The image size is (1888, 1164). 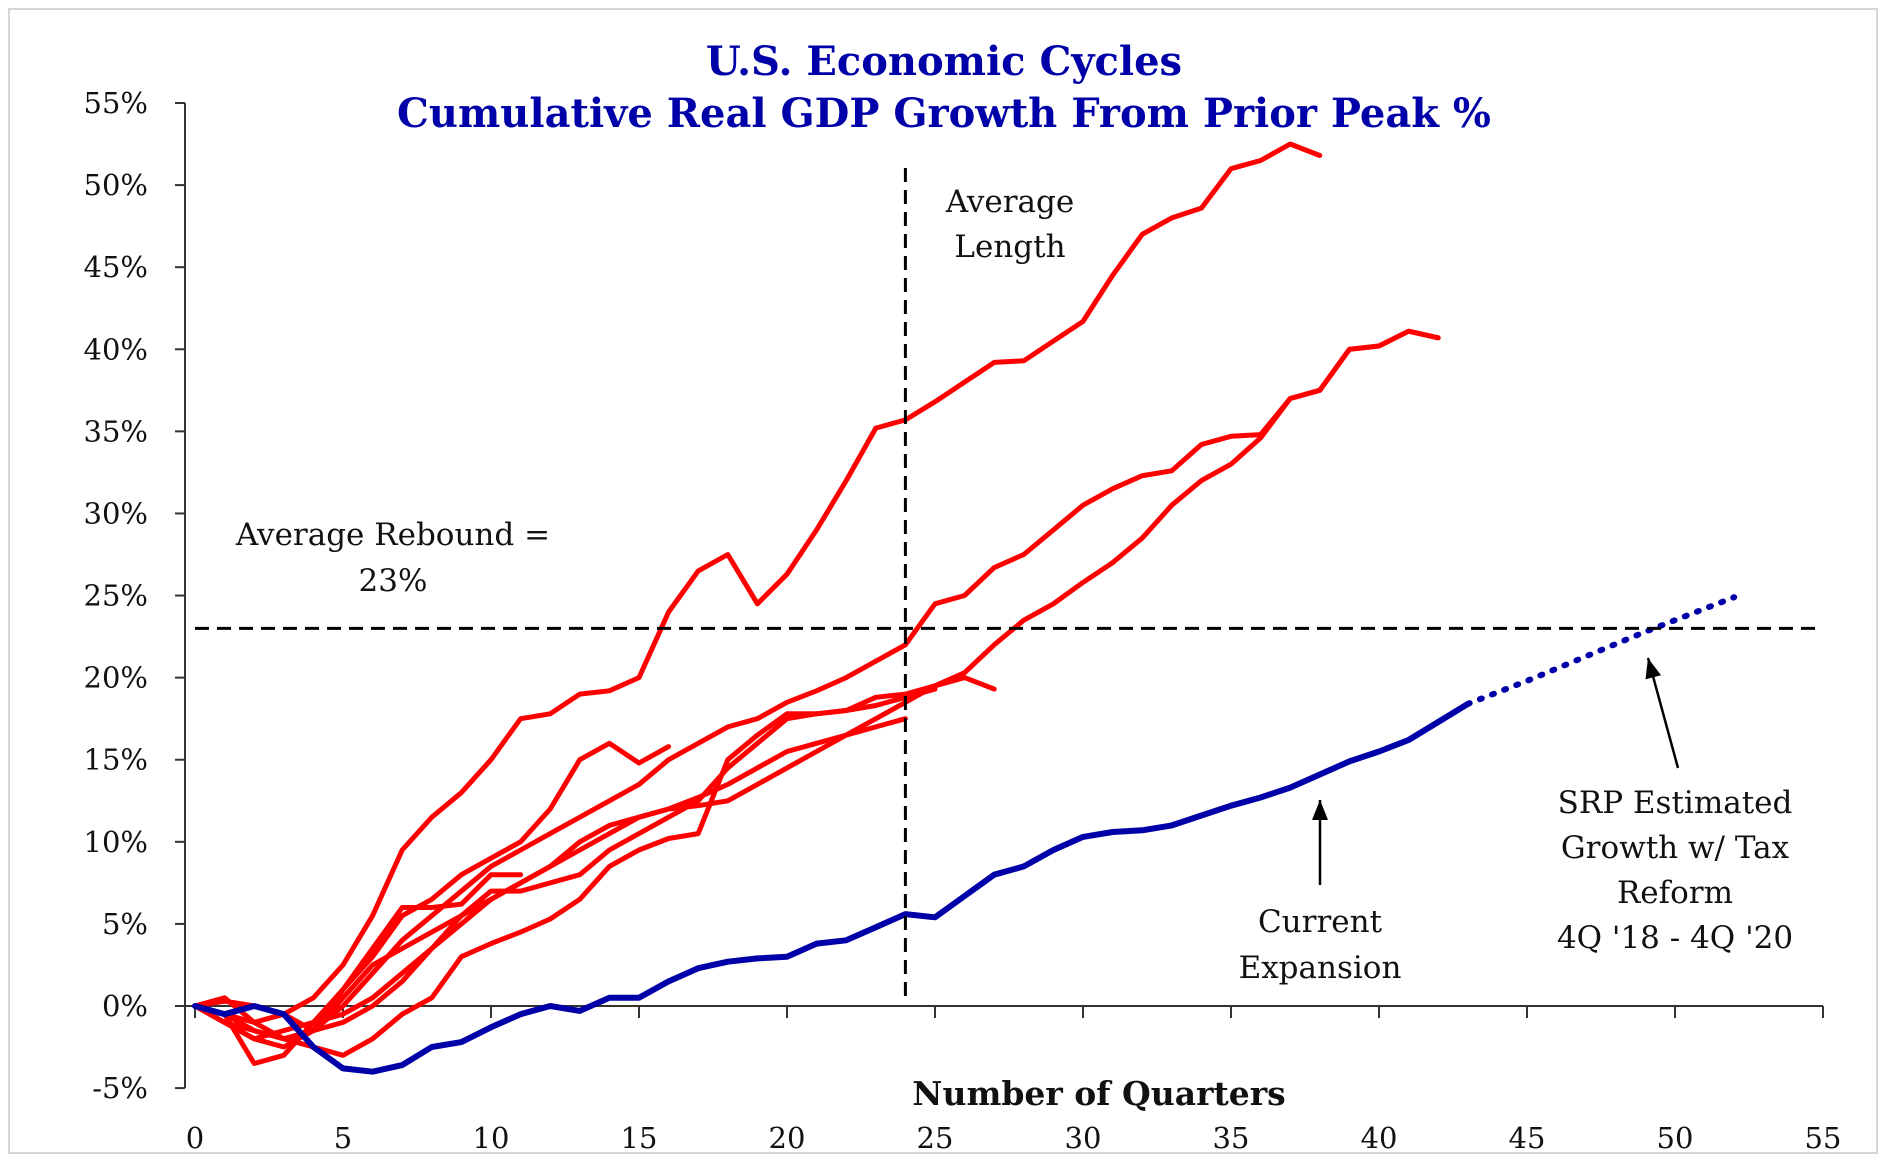 What do you see at coordinates (116, 596) in the screenshot?
I see `y-tick-label: 25%` at bounding box center [116, 596].